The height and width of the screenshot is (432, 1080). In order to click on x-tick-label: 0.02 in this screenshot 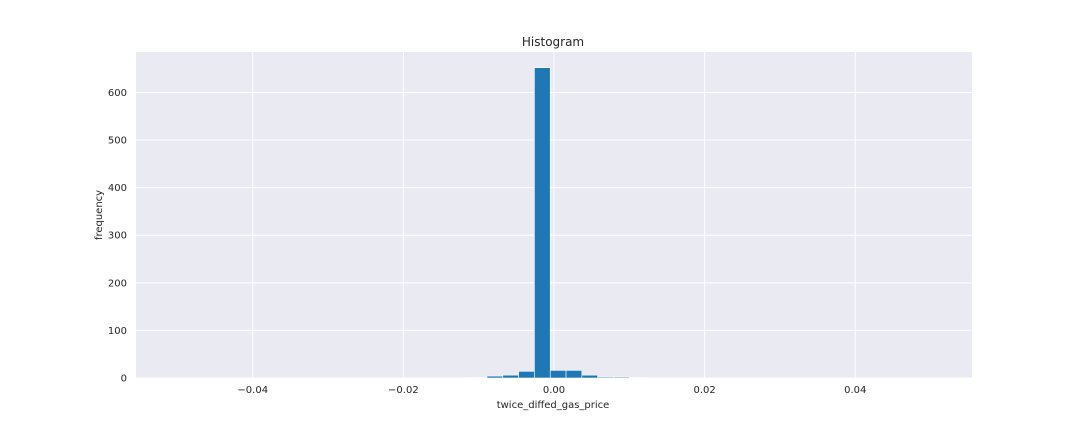, I will do `click(704, 390)`.